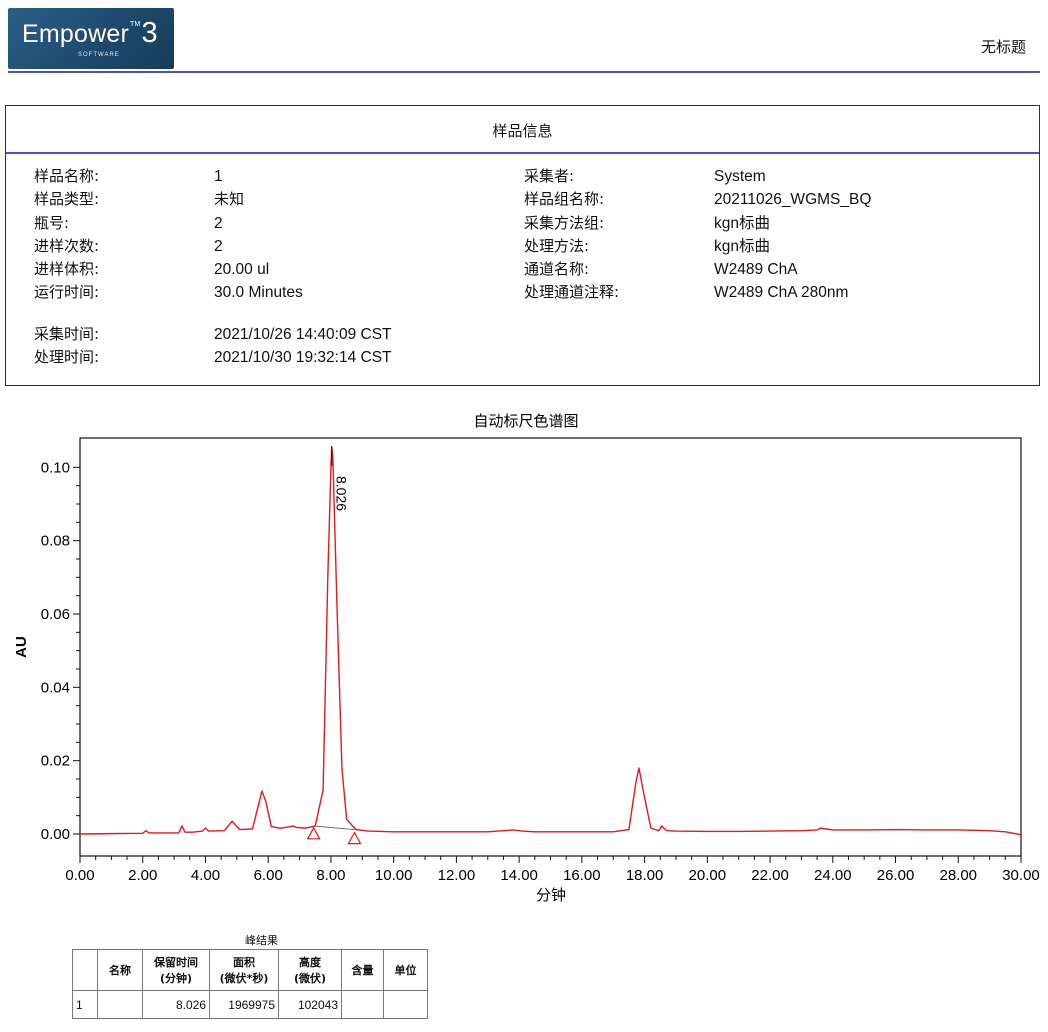  What do you see at coordinates (67, 199) in the screenshot?
I see `info-label: 样品类型:` at bounding box center [67, 199].